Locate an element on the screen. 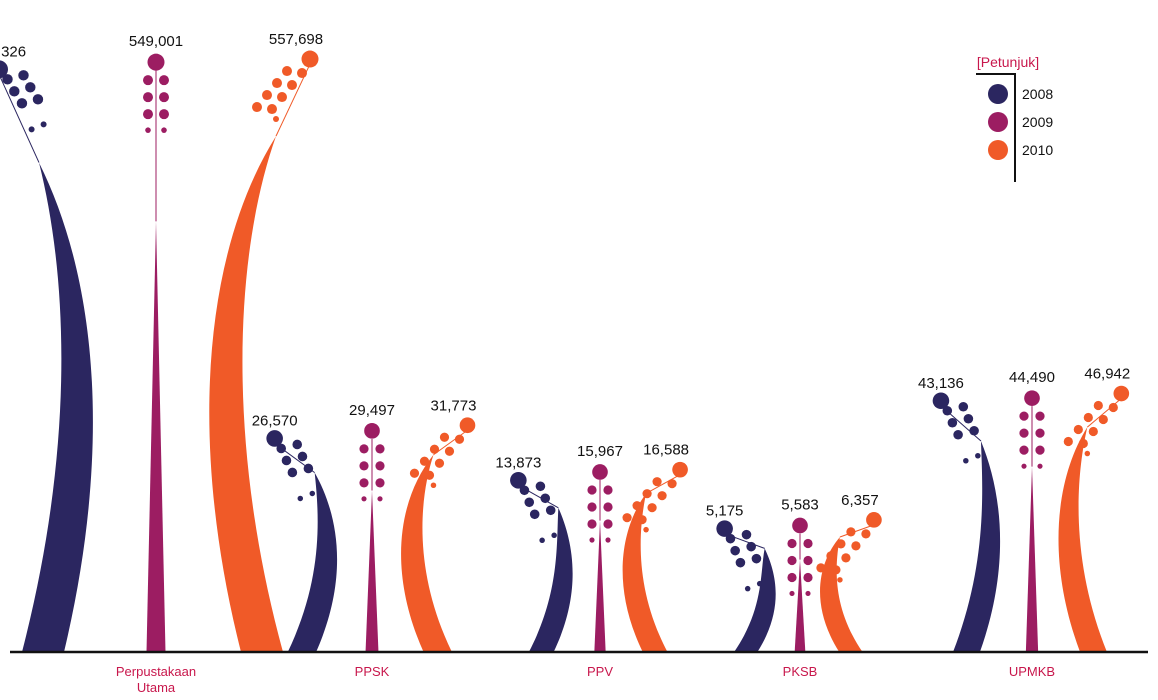 The width and height of the screenshot is (1158, 700). legend-label-2008: 2008 is located at coordinates (1037, 94).